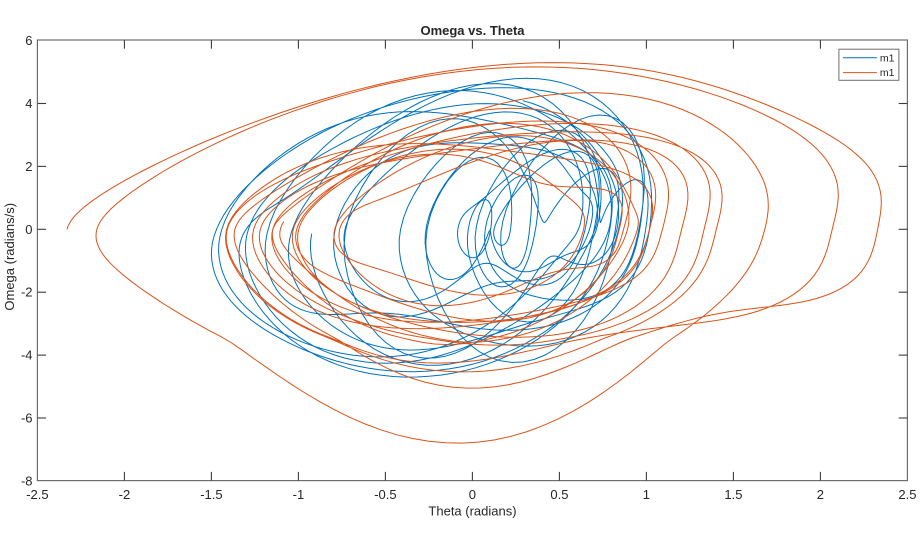 The width and height of the screenshot is (924, 546). Describe the element at coordinates (211, 494) in the screenshot. I see `svg-text: -1.5` at that location.